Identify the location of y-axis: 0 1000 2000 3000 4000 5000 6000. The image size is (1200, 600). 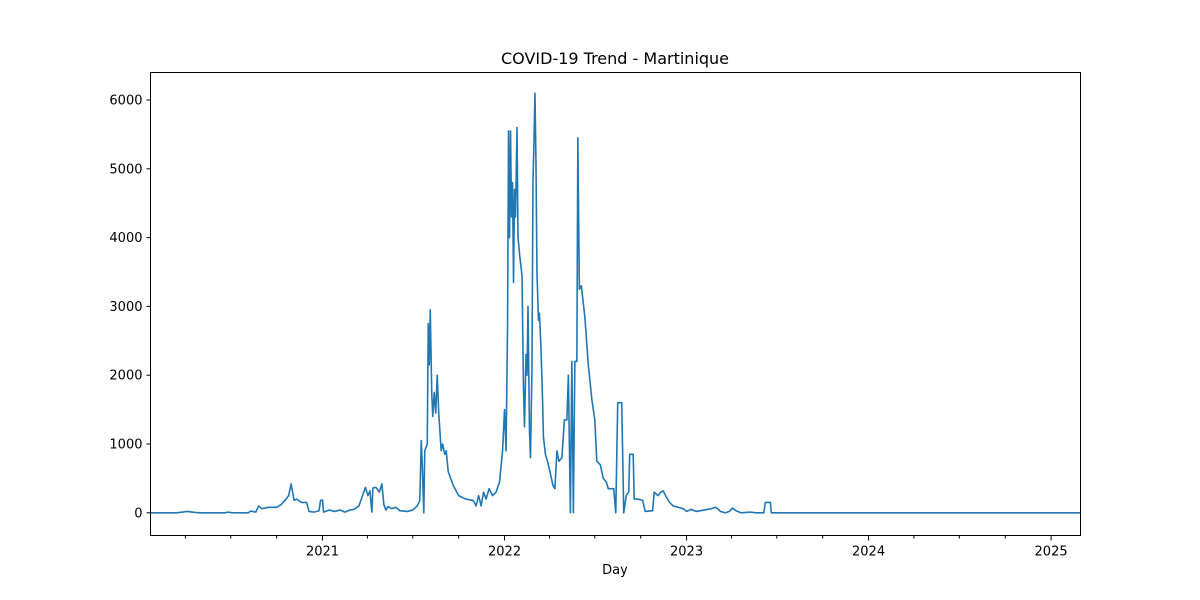
(130, 307).